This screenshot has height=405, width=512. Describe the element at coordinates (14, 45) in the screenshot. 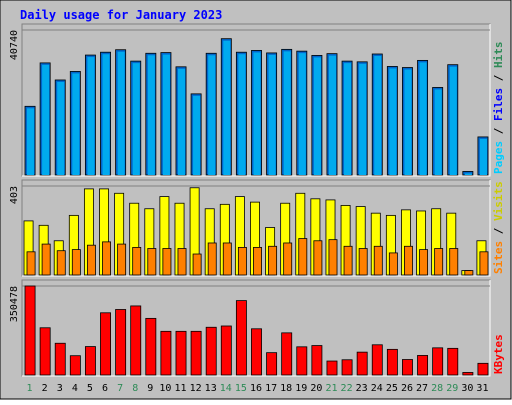

I see `y-max-label: 40740` at that location.